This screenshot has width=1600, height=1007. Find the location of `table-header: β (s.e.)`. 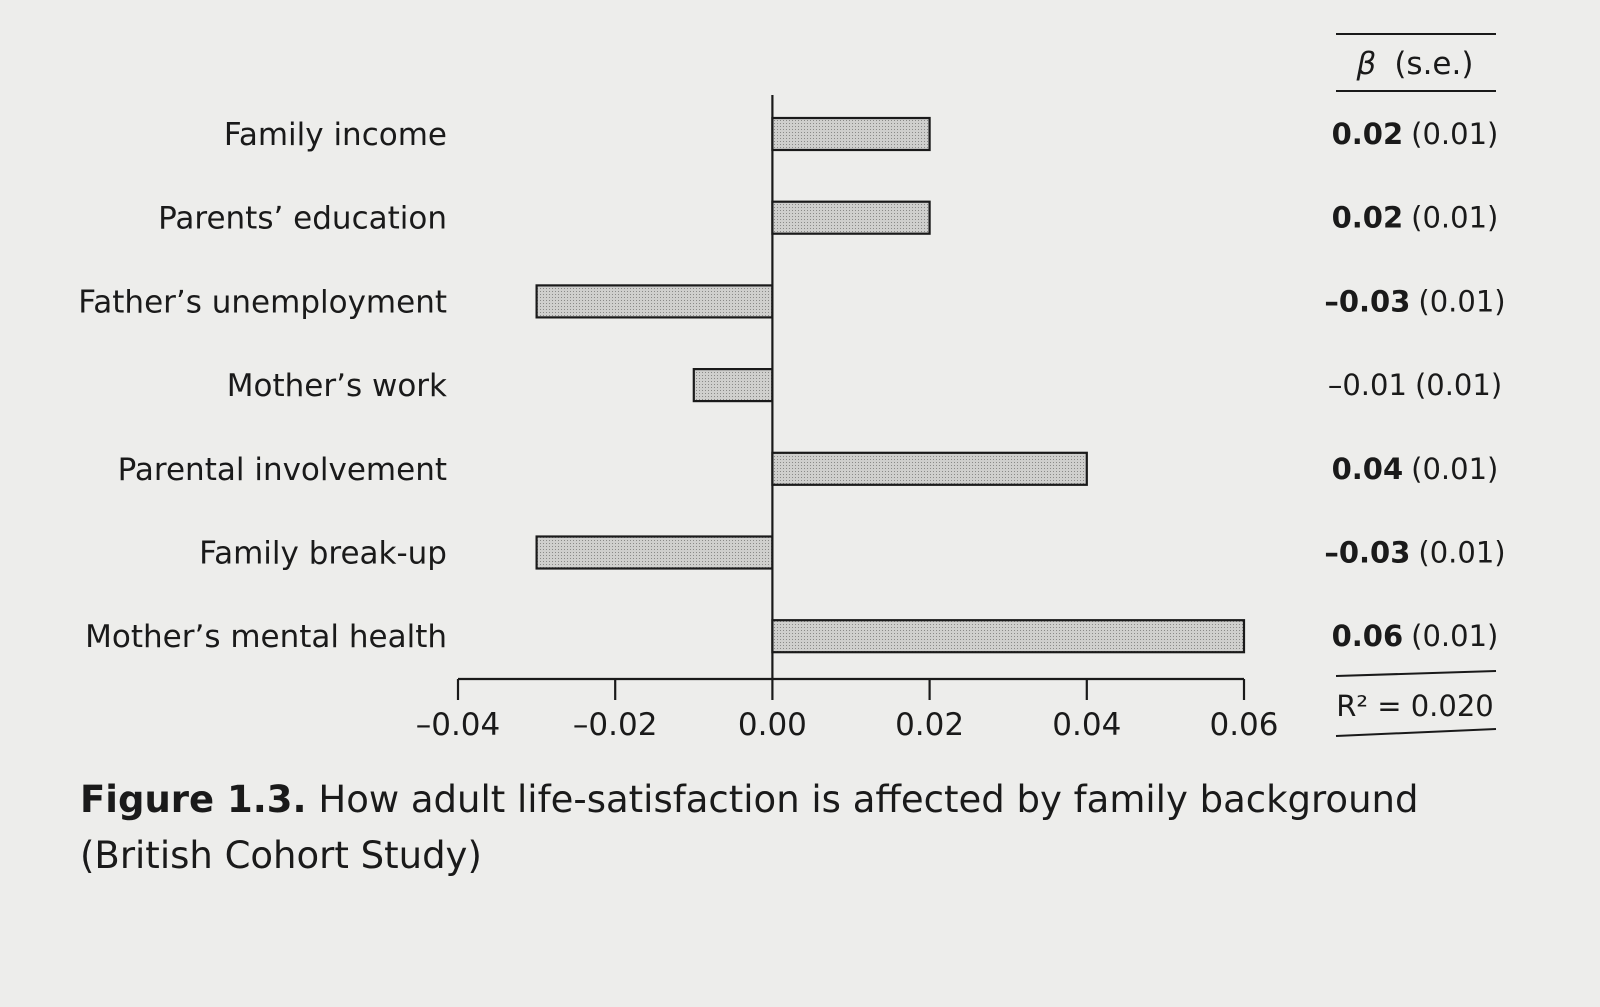

table-header: β (s.e.) is located at coordinates (1415, 64).